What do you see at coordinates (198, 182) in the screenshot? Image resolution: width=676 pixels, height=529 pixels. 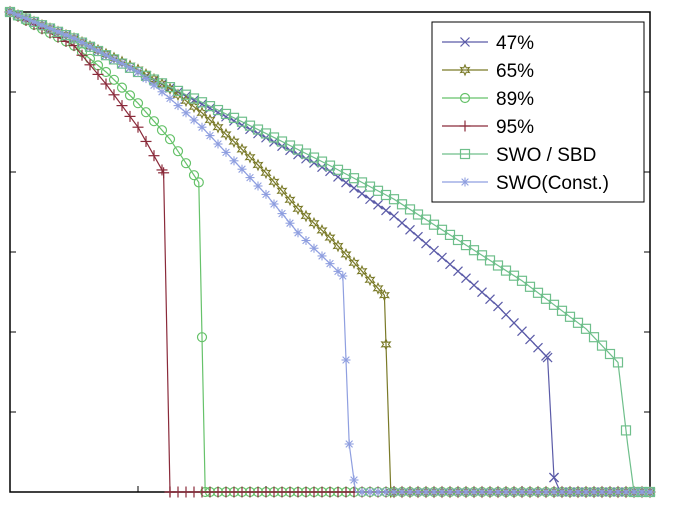 I see `series-2-drop-start` at bounding box center [198, 182].